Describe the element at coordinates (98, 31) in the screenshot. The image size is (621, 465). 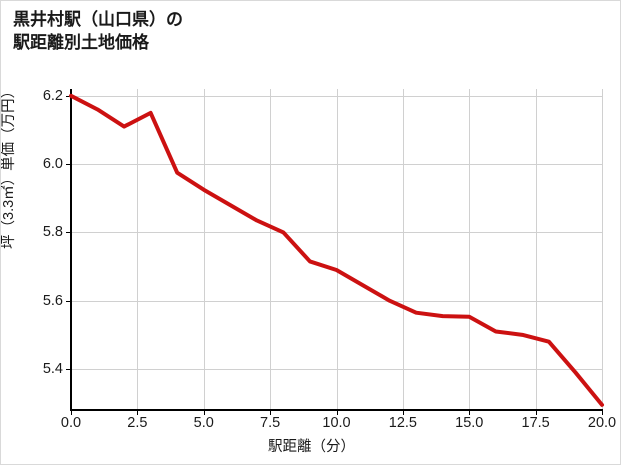
I see `chart-title: 黒井村駅（山口県）の 駅距離別土地価格` at that location.